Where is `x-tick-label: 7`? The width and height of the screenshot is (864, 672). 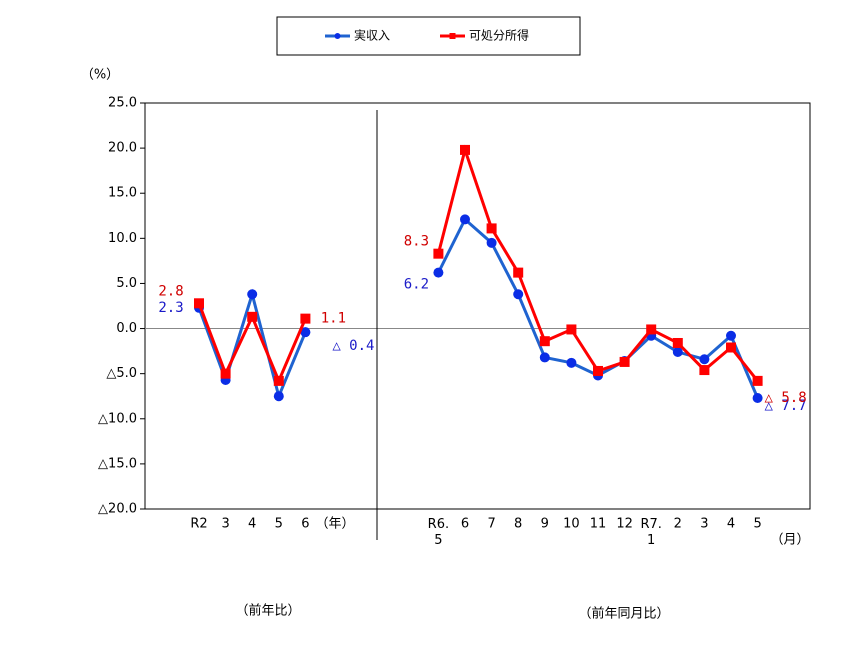 x-tick-label: 7 is located at coordinates (491, 524).